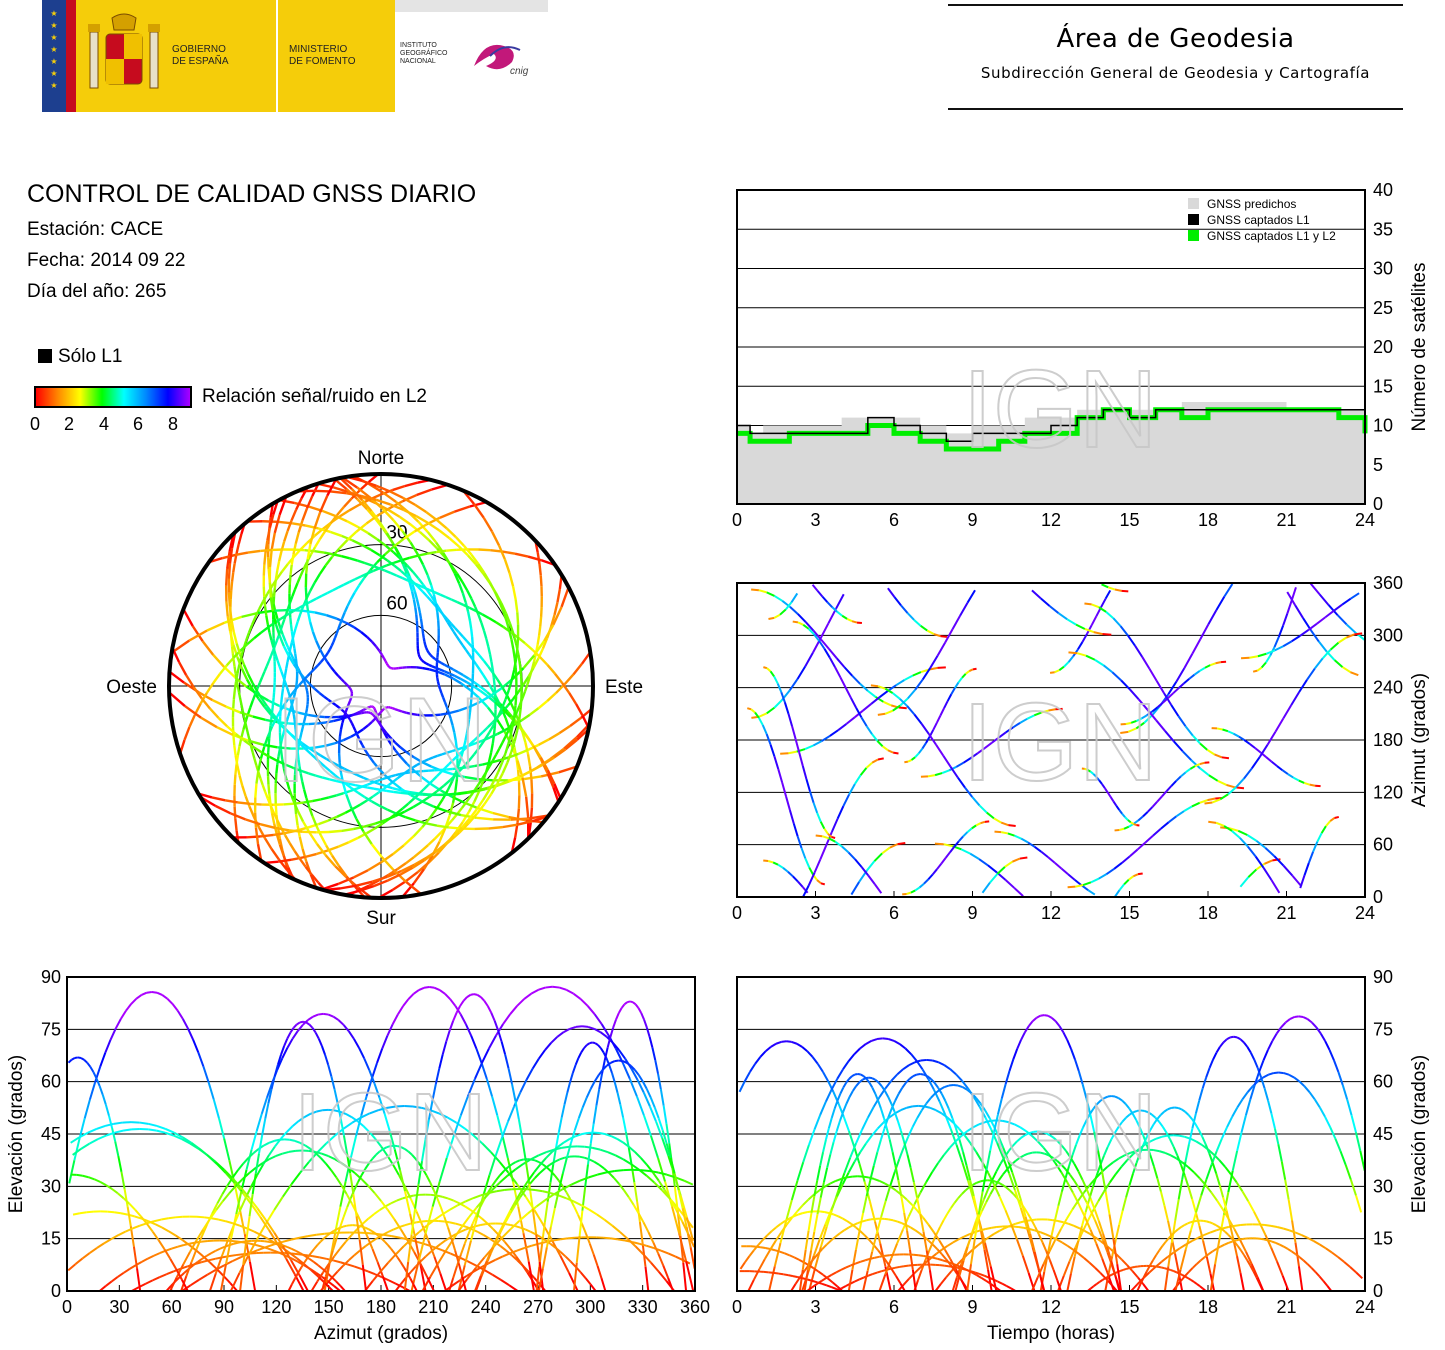 This screenshot has width=1445, height=1350. I want to click on ministerio-cell, so click(336, 56).